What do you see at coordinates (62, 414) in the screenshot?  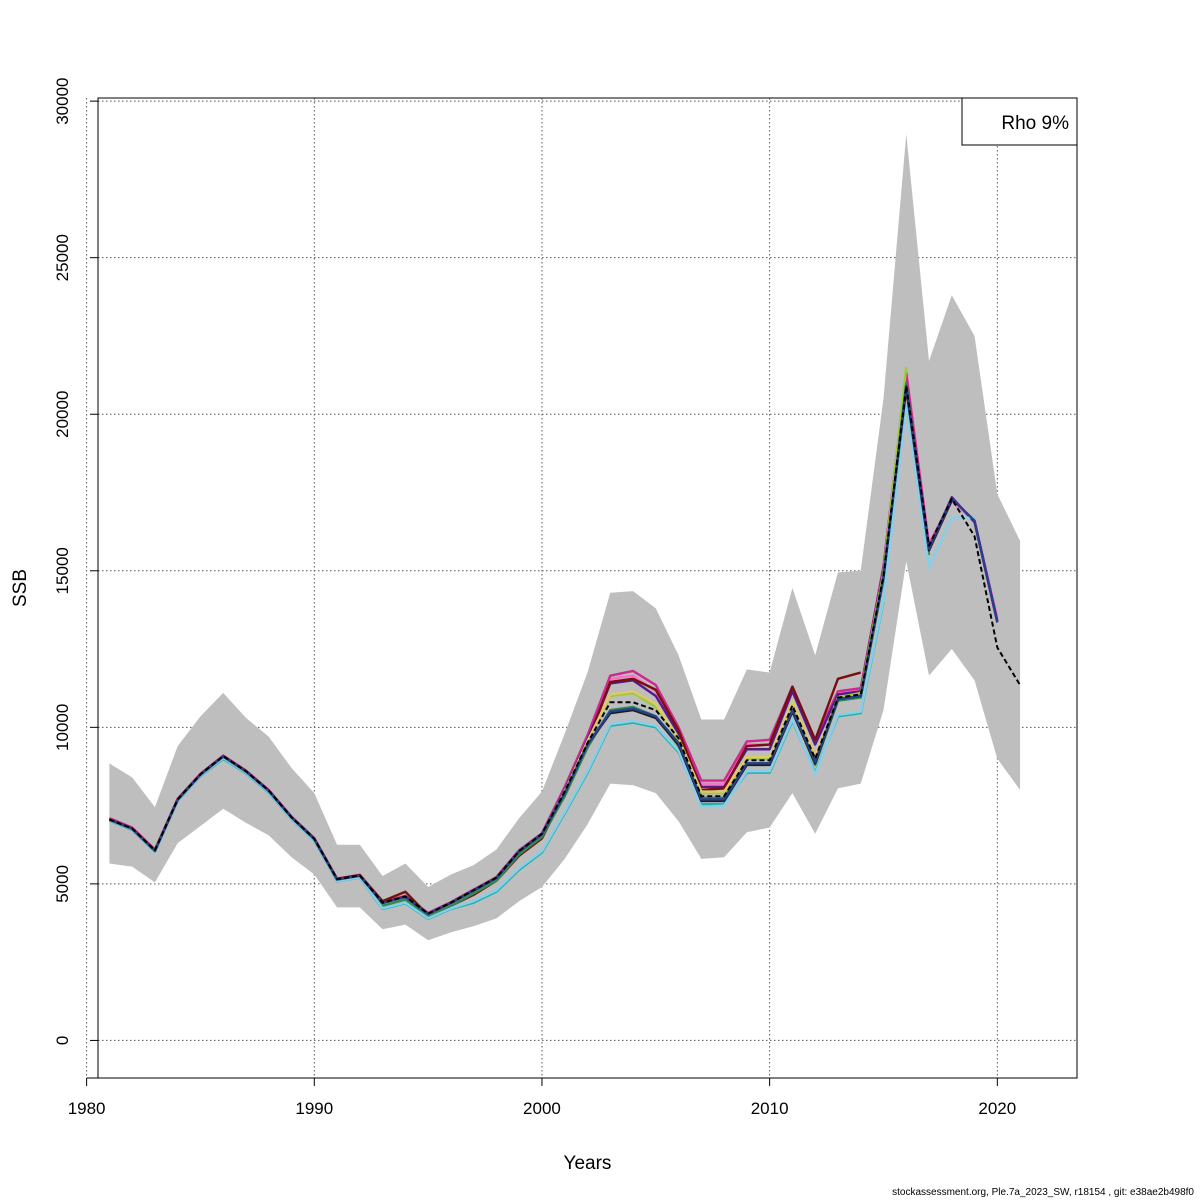 I see `y-tick-label: 20000` at bounding box center [62, 414].